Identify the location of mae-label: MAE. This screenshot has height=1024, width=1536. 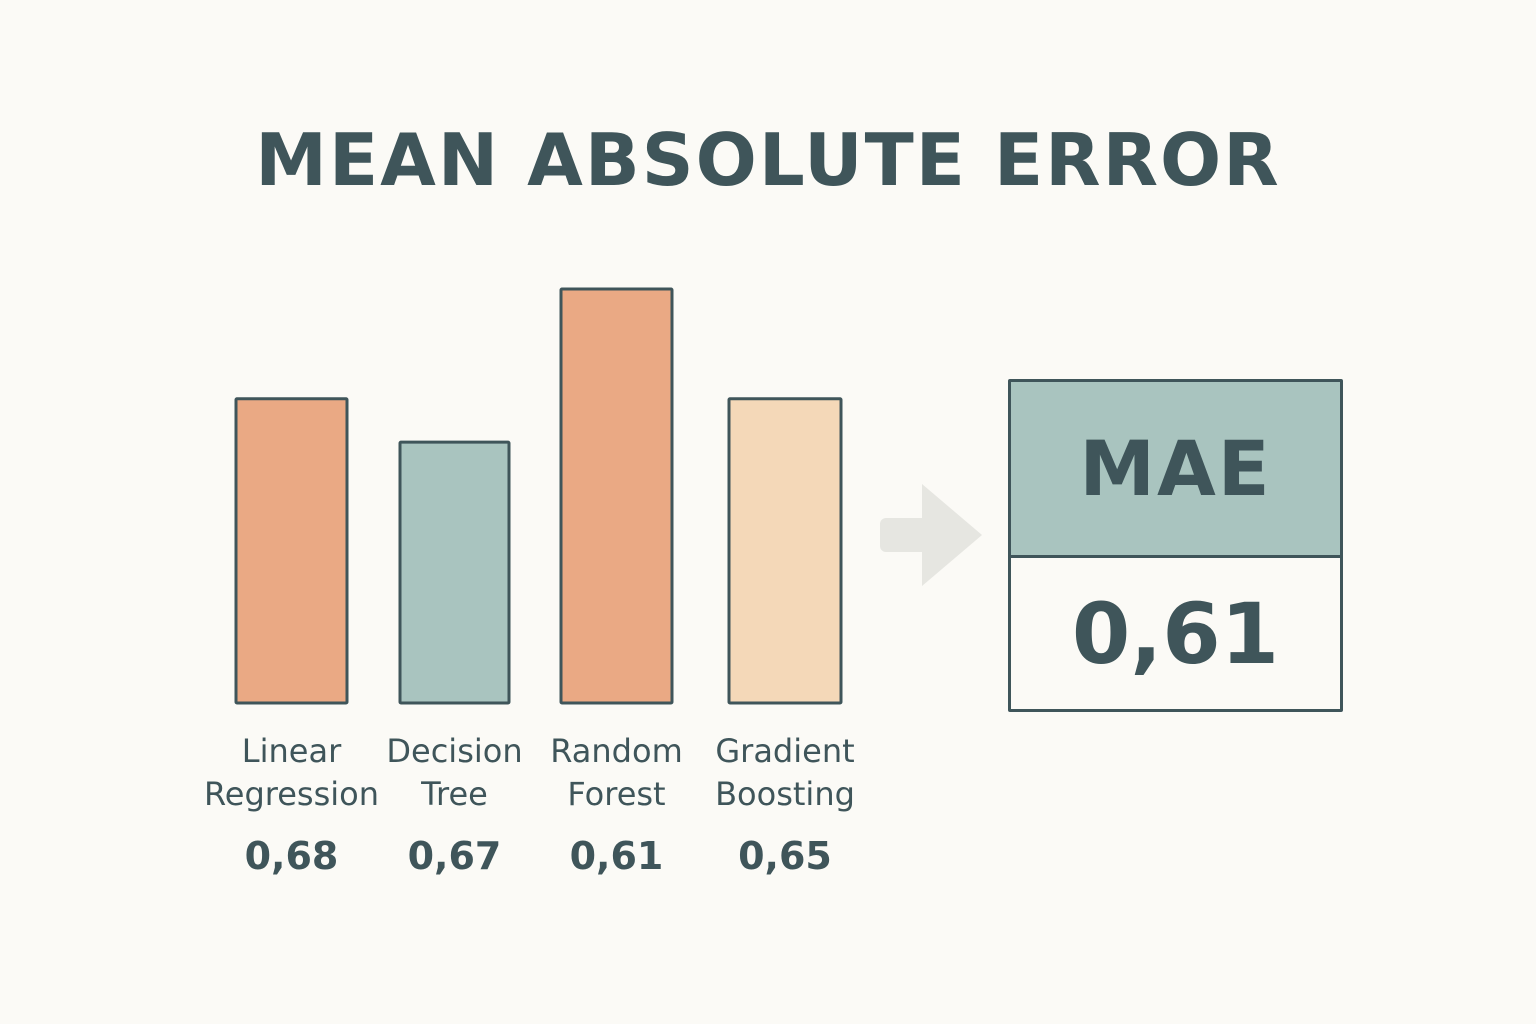
(1175, 470).